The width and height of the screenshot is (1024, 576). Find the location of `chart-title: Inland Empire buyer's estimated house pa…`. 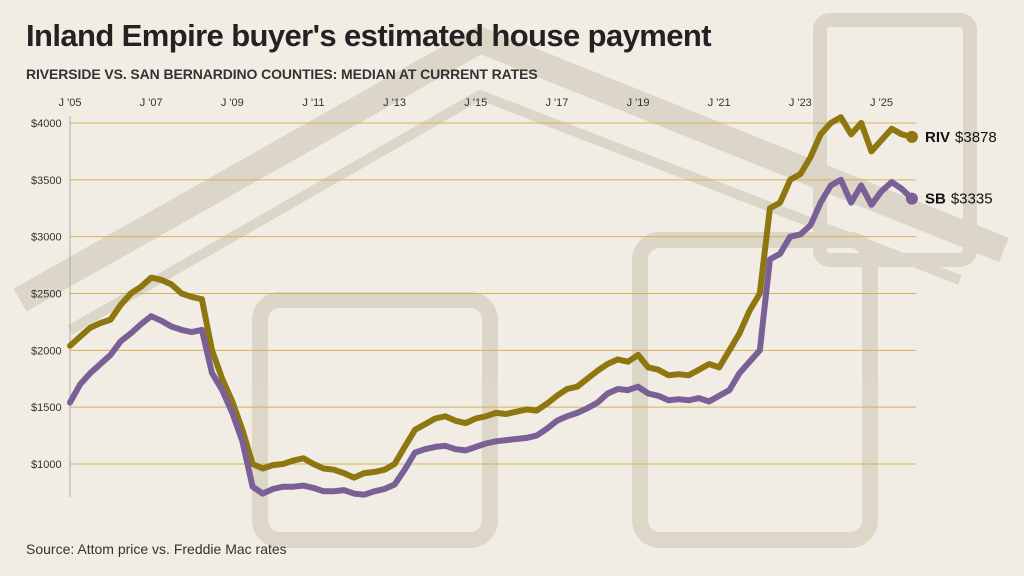

chart-title: Inland Empire buyer's estimated house pa… is located at coordinates (369, 35).